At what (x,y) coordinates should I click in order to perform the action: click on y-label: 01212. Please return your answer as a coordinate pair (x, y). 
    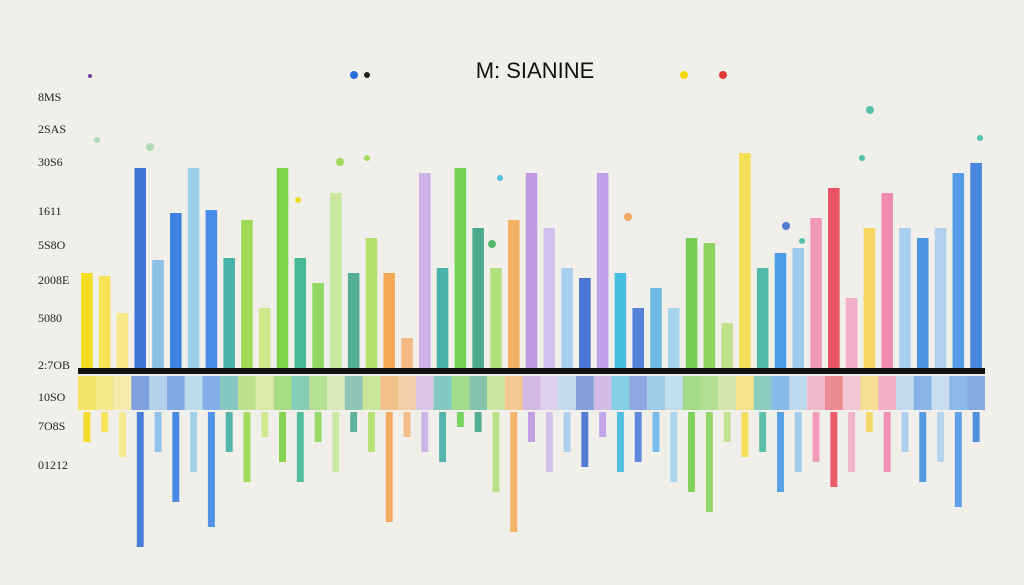
    Looking at the image, I should click on (53, 465).